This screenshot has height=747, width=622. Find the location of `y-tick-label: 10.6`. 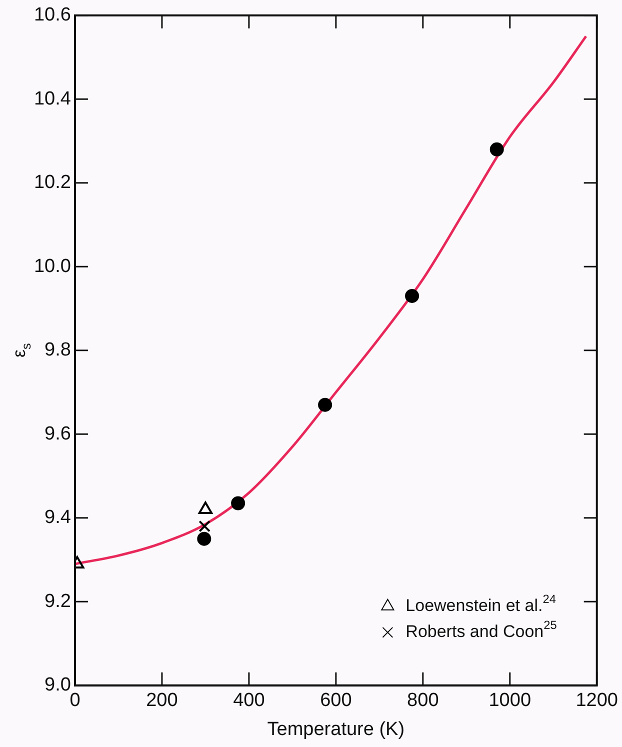

y-tick-label: 10.6 is located at coordinates (52, 15).